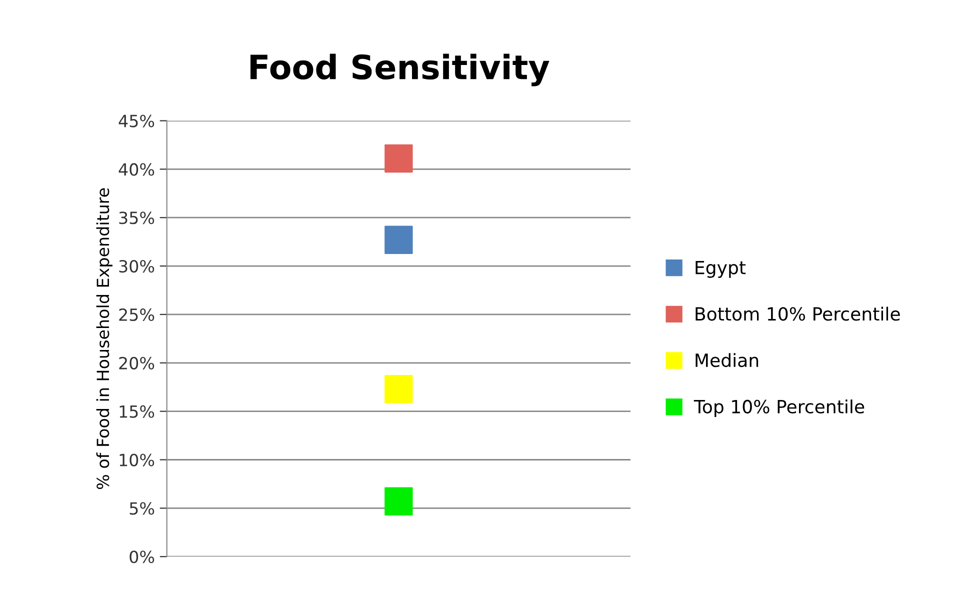 This screenshot has width=970, height=589. What do you see at coordinates (400, 70) in the screenshot?
I see `chart-title: Food Sensitivity` at bounding box center [400, 70].